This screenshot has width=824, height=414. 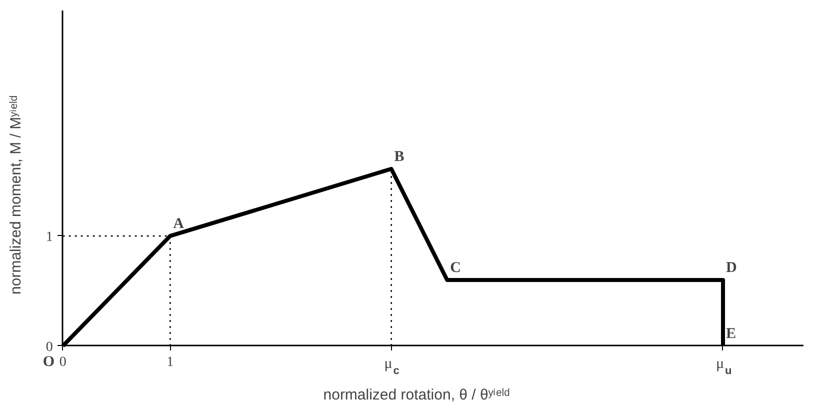 What do you see at coordinates (170, 362) in the screenshot?
I see `x-tick-label: 1` at bounding box center [170, 362].